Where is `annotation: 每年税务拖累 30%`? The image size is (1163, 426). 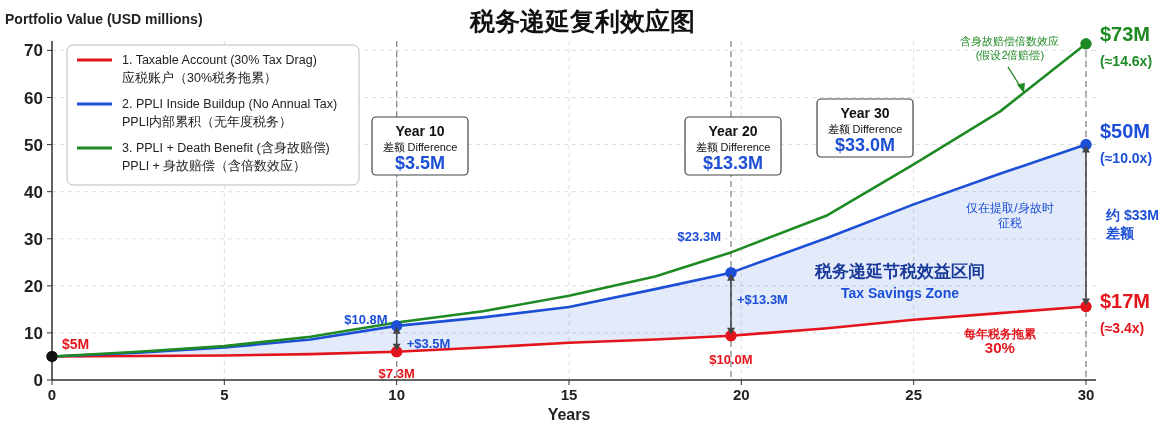
annotation: 每年税务拖累 30% is located at coordinates (999, 341).